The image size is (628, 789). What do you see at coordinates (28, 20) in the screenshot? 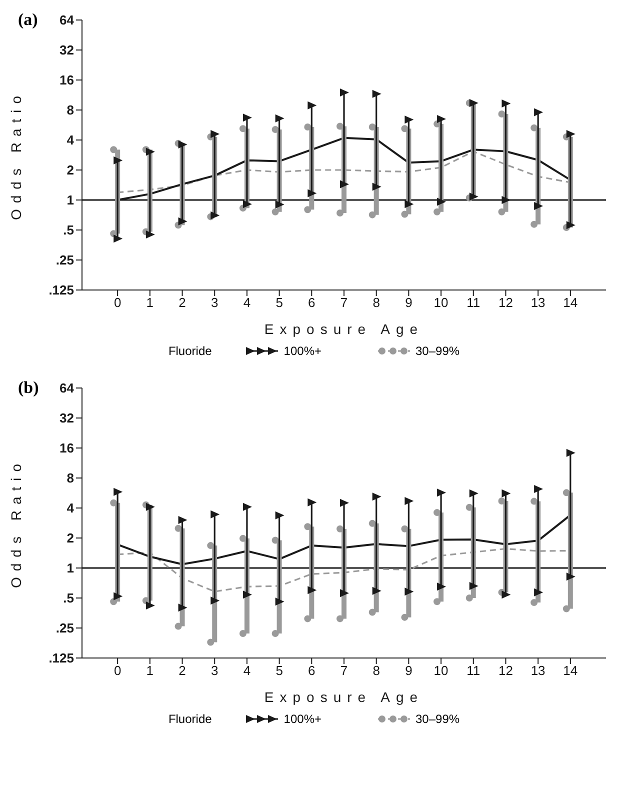
I see `chart-title: (a)` at bounding box center [28, 20].